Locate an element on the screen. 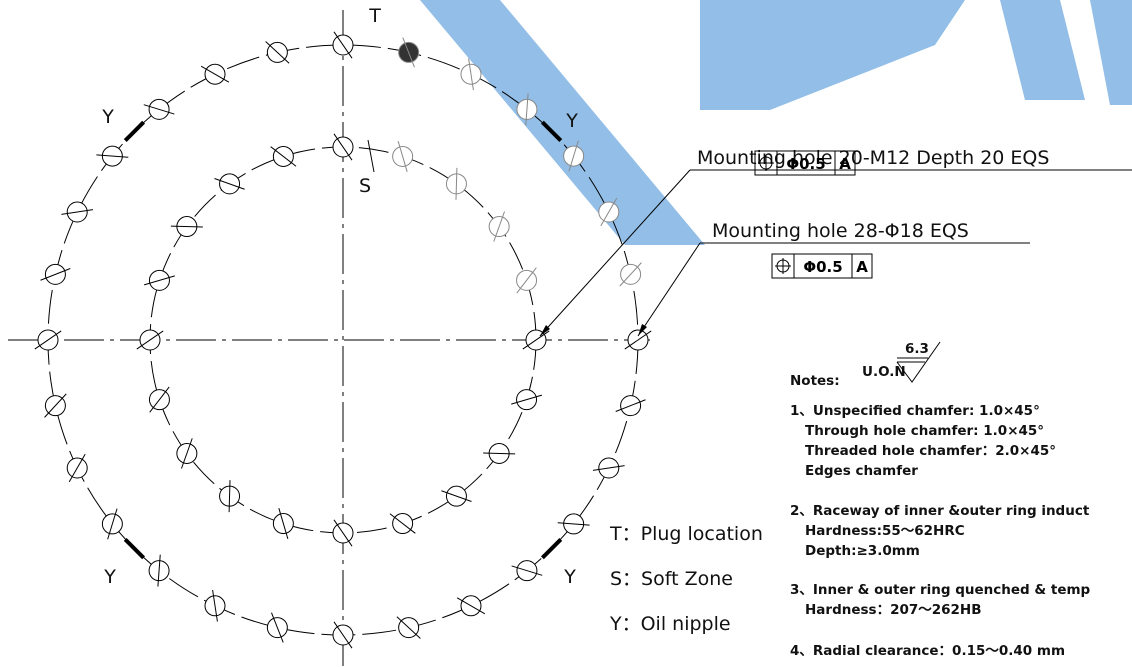 The width and height of the screenshot is (1132, 667). callout-text: Mounting hole 20-M12 Depth 20 EQS is located at coordinates (873, 158).